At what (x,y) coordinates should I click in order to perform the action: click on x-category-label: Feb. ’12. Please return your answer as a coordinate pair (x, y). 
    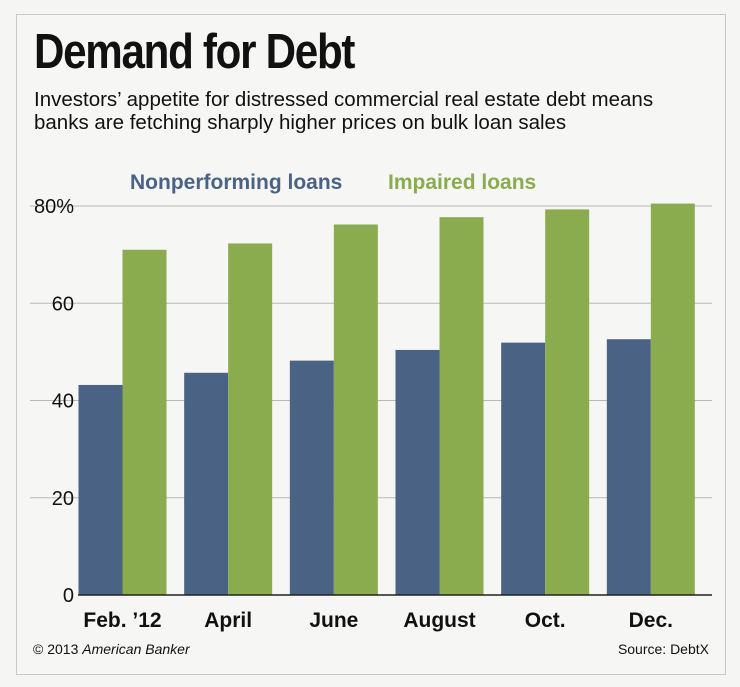
    Looking at the image, I should click on (122, 620).